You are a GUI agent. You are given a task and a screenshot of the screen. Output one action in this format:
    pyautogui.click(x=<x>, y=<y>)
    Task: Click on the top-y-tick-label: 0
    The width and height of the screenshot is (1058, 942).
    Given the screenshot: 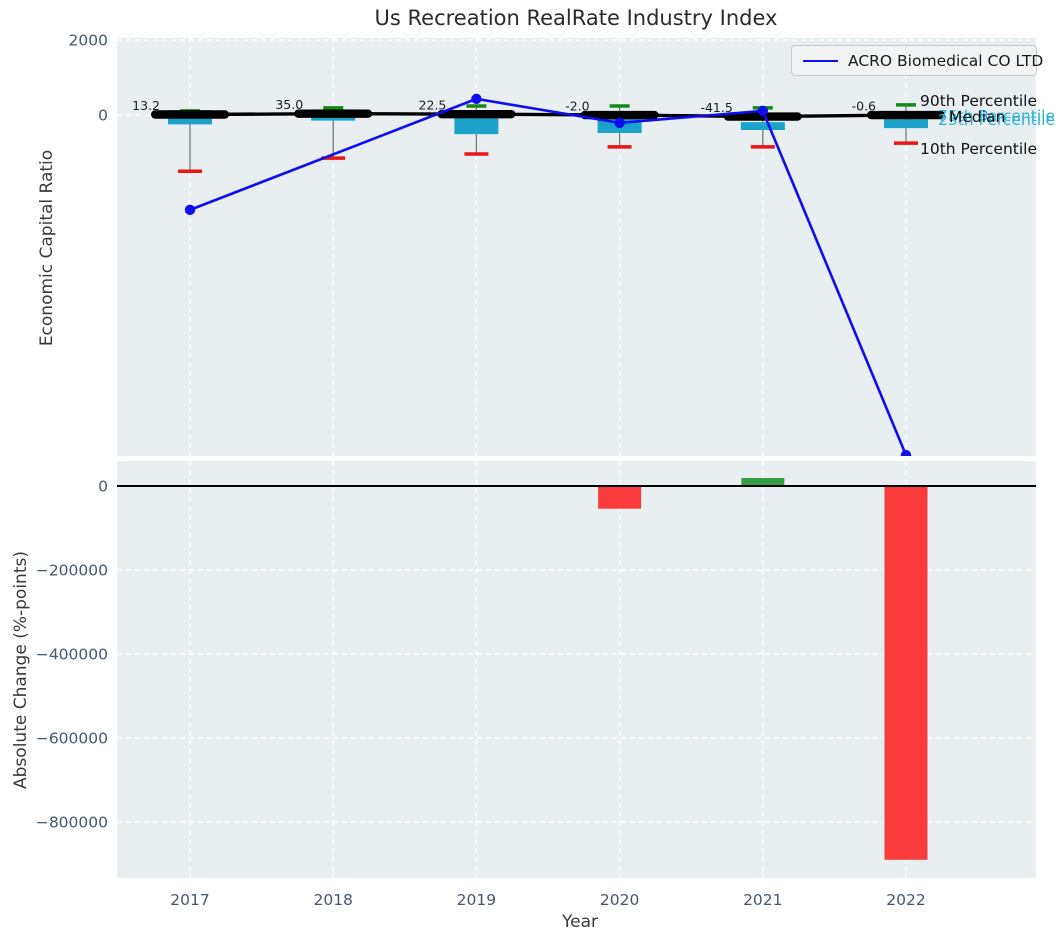 What is the action you would take?
    pyautogui.click(x=103, y=116)
    